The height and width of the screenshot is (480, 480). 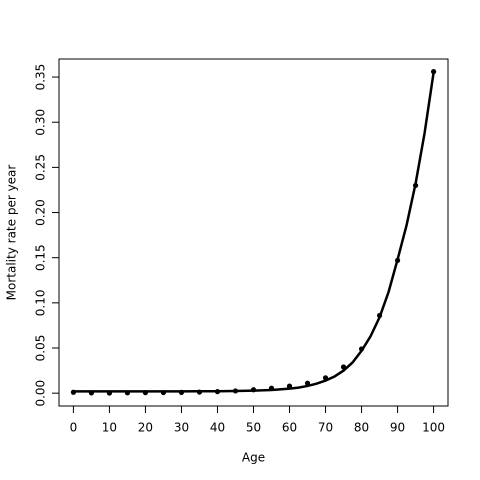 I want to click on y-tick-label: 0.10, so click(x=41, y=302).